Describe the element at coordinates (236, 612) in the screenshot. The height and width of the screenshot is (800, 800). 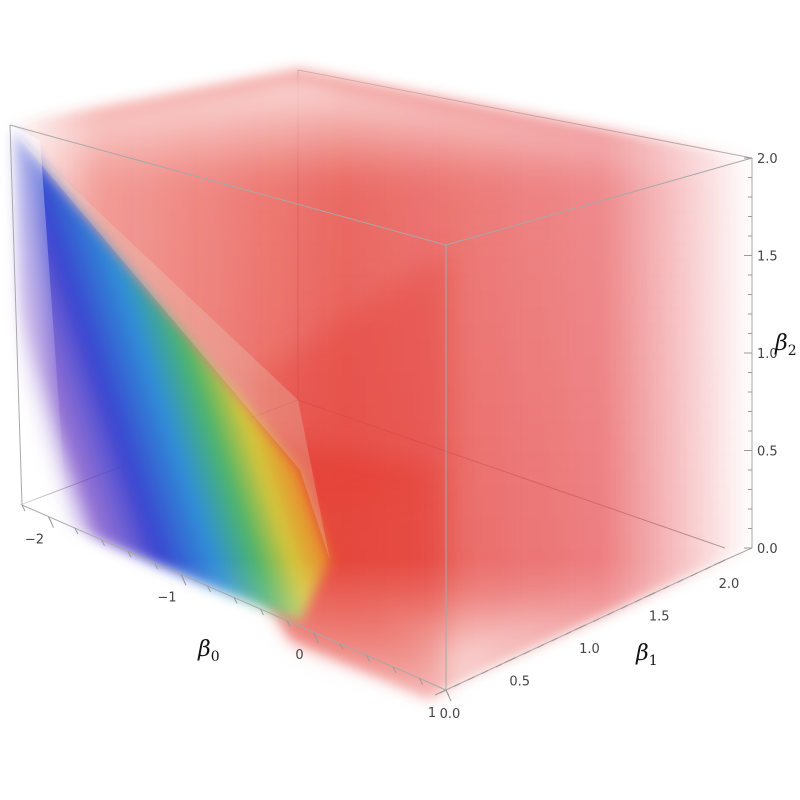
I see `x-axis-ticks: −2 −1 0 1` at that location.